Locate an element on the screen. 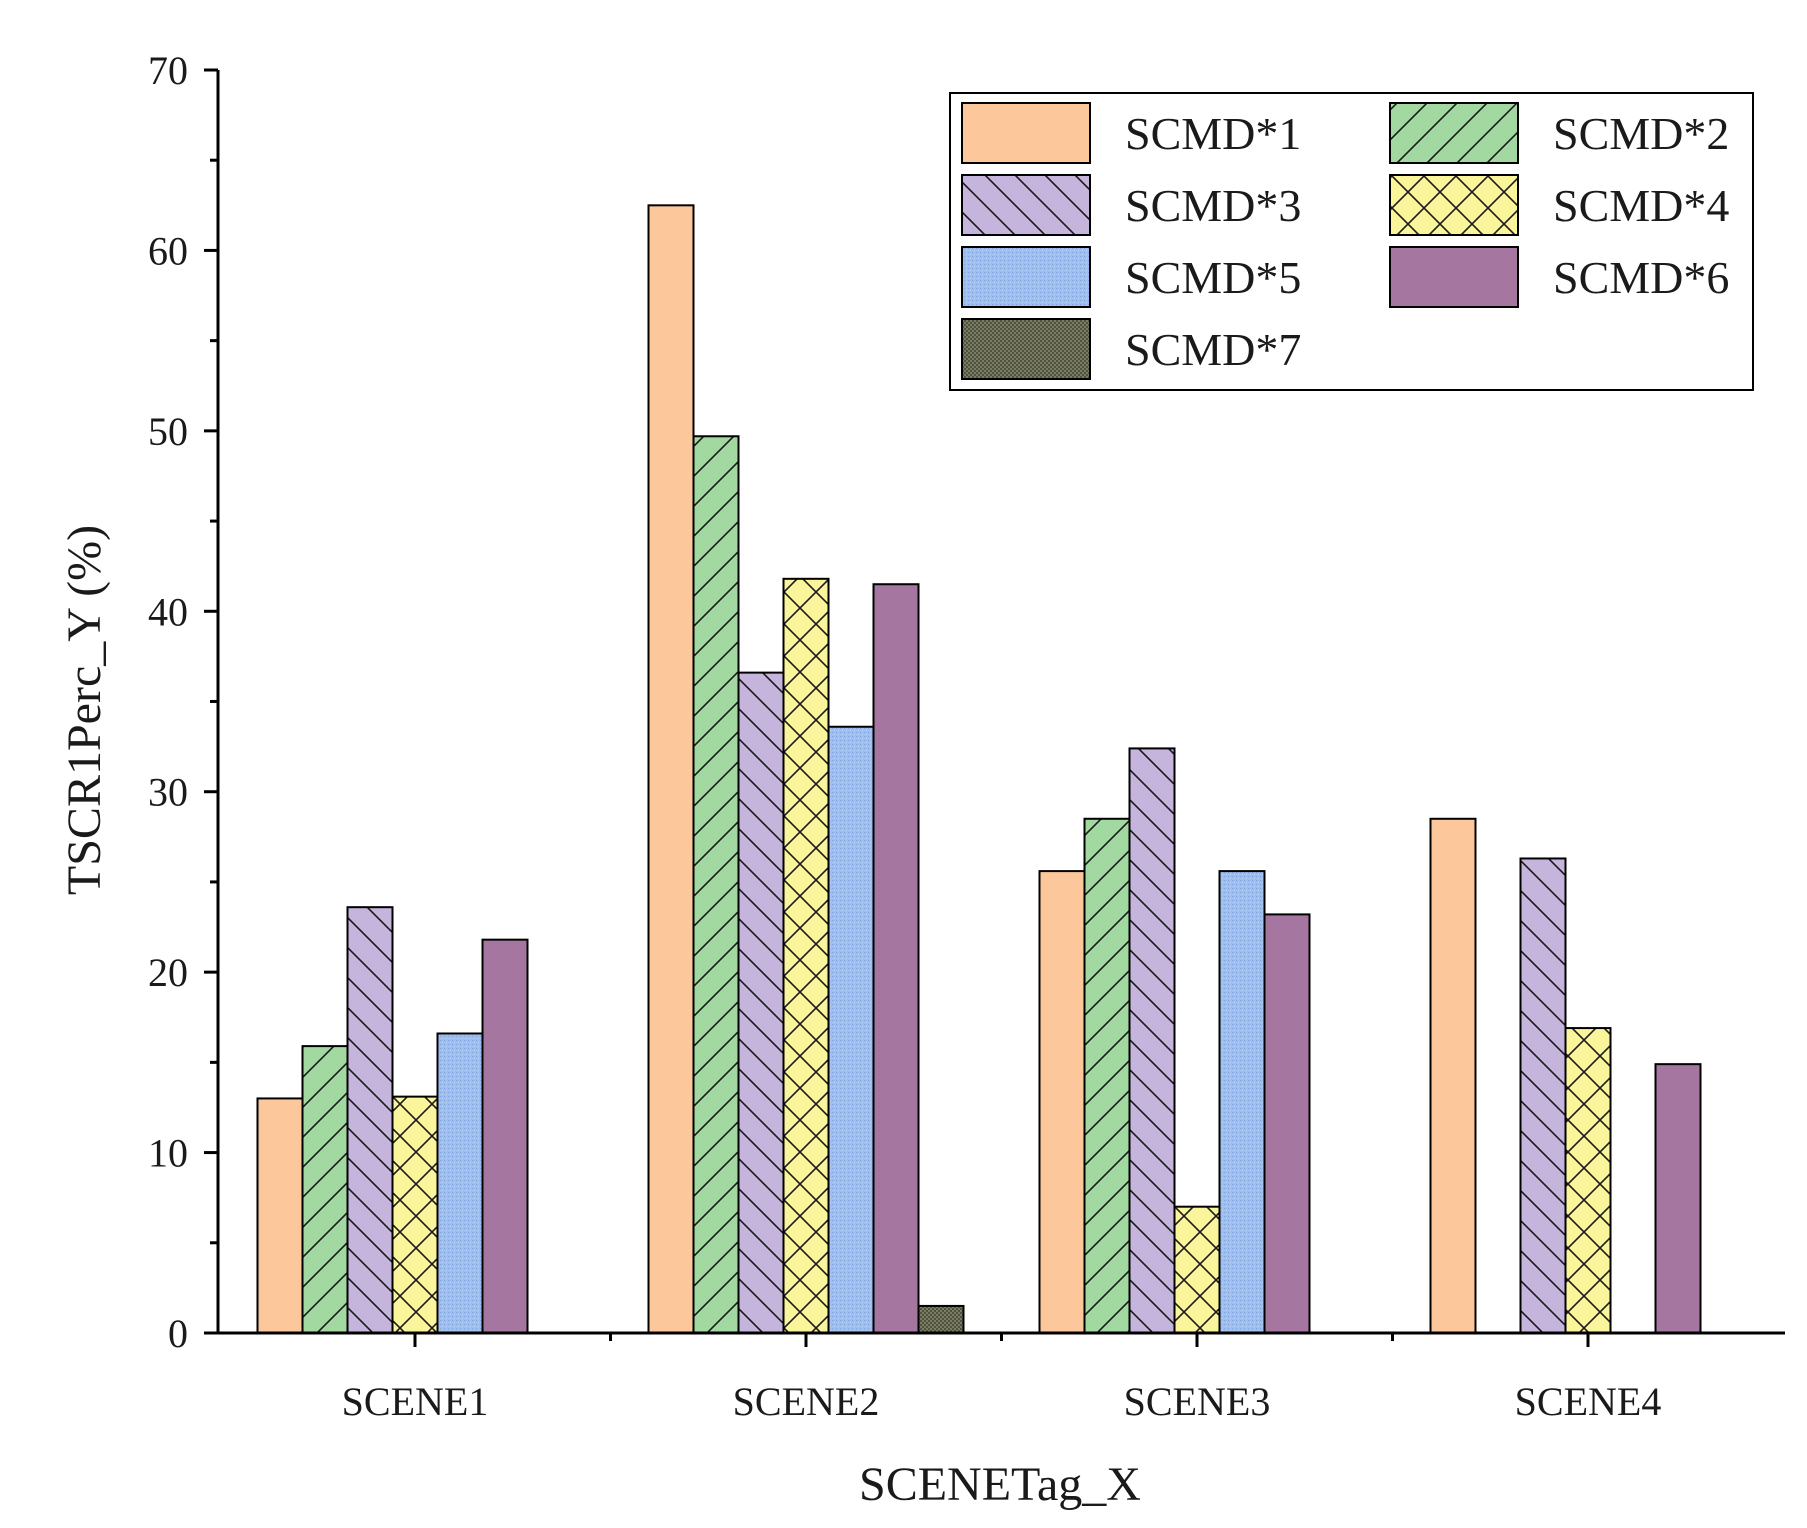  bar-scmd-4-scene2 is located at coordinates (806, 955).